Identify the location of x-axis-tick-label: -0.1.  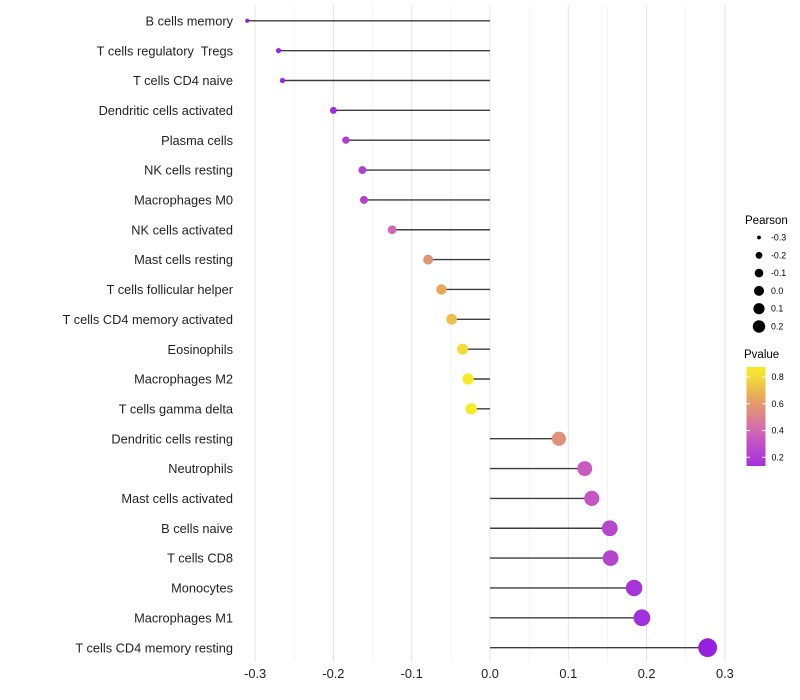
(412, 673).